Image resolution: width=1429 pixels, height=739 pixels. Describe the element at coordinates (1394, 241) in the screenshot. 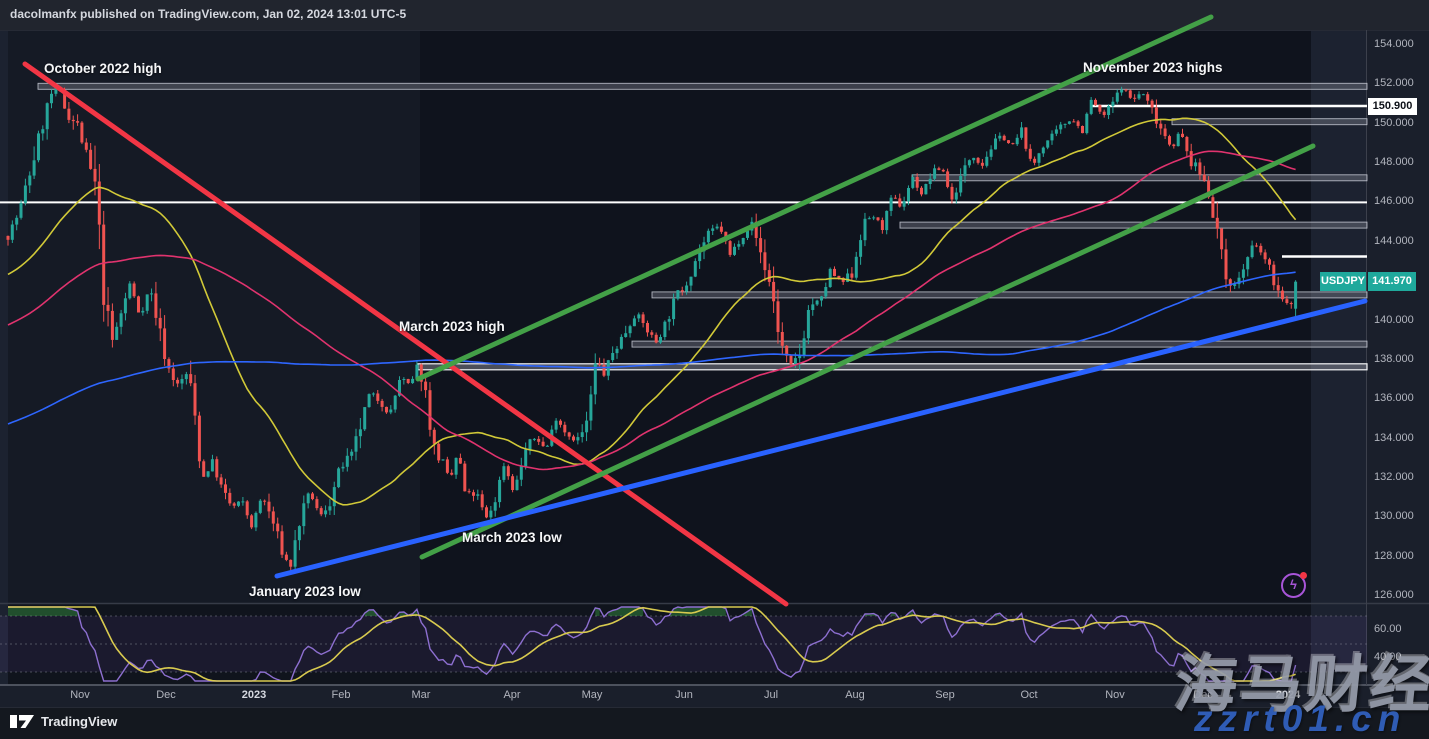

I see `price-tick-label: 144.000` at that location.